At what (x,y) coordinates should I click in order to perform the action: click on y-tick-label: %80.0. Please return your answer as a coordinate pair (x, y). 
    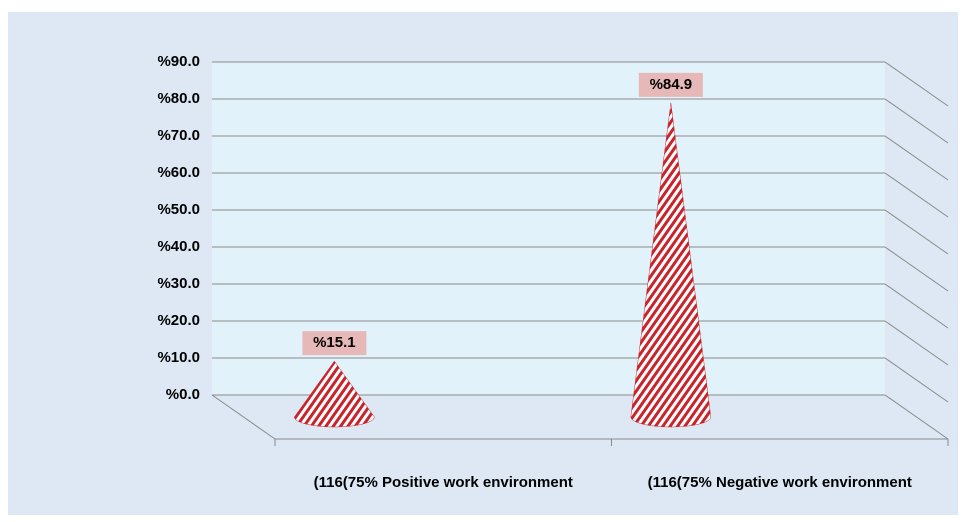
    Looking at the image, I should click on (178, 98).